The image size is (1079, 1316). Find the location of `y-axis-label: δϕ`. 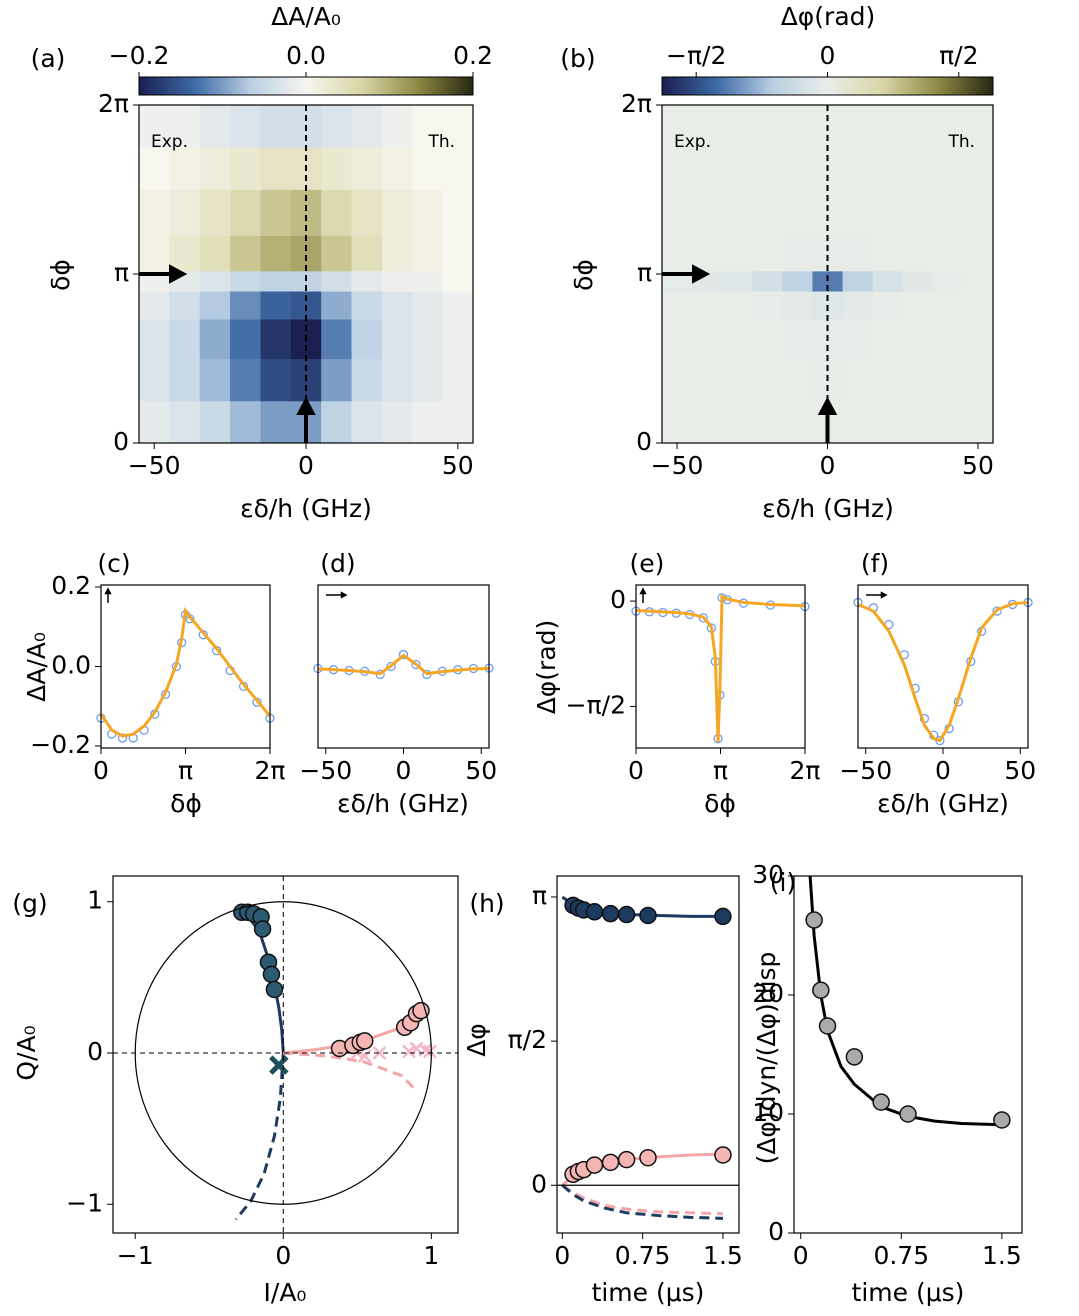

y-axis-label: δϕ is located at coordinates (583, 275).